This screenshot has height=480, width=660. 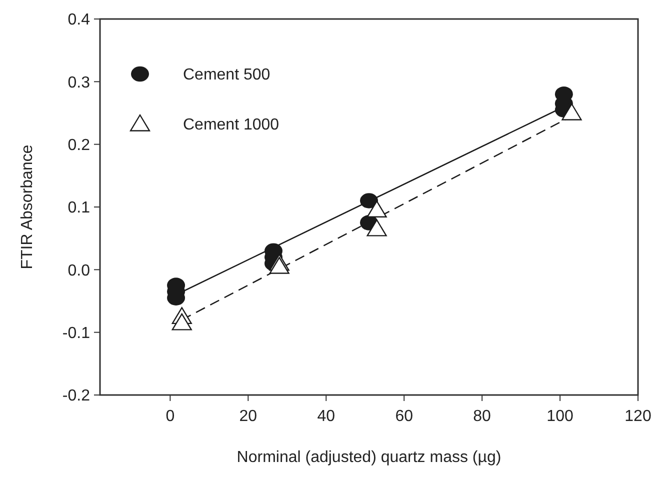 I want to click on y-tick-label: 0.2, so click(x=79, y=145).